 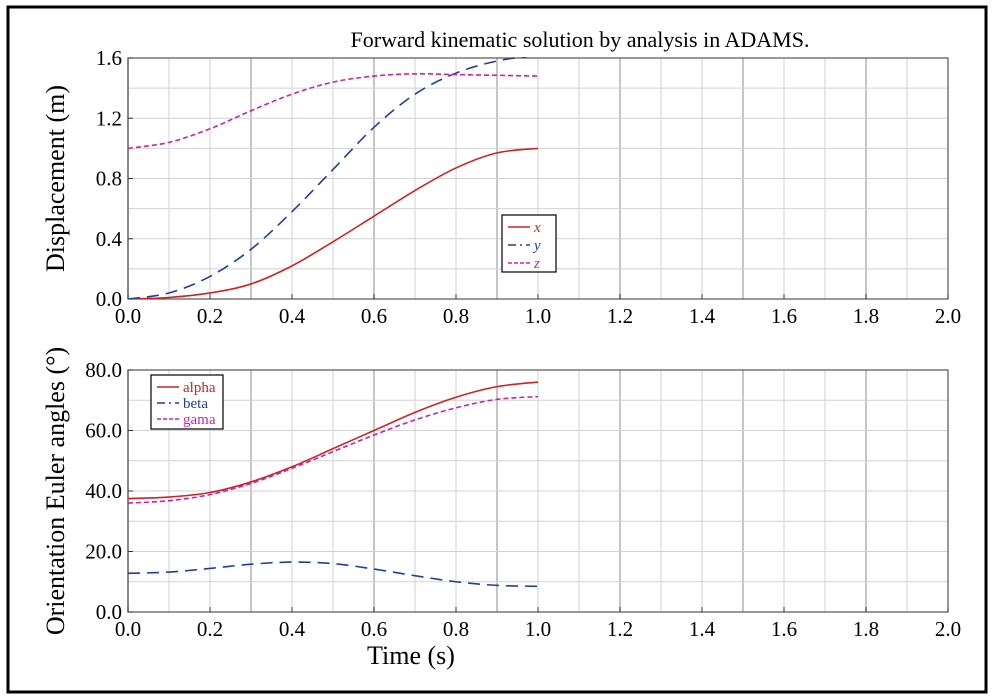 I want to click on disp-xtick-label: 1.4, so click(x=702, y=316).